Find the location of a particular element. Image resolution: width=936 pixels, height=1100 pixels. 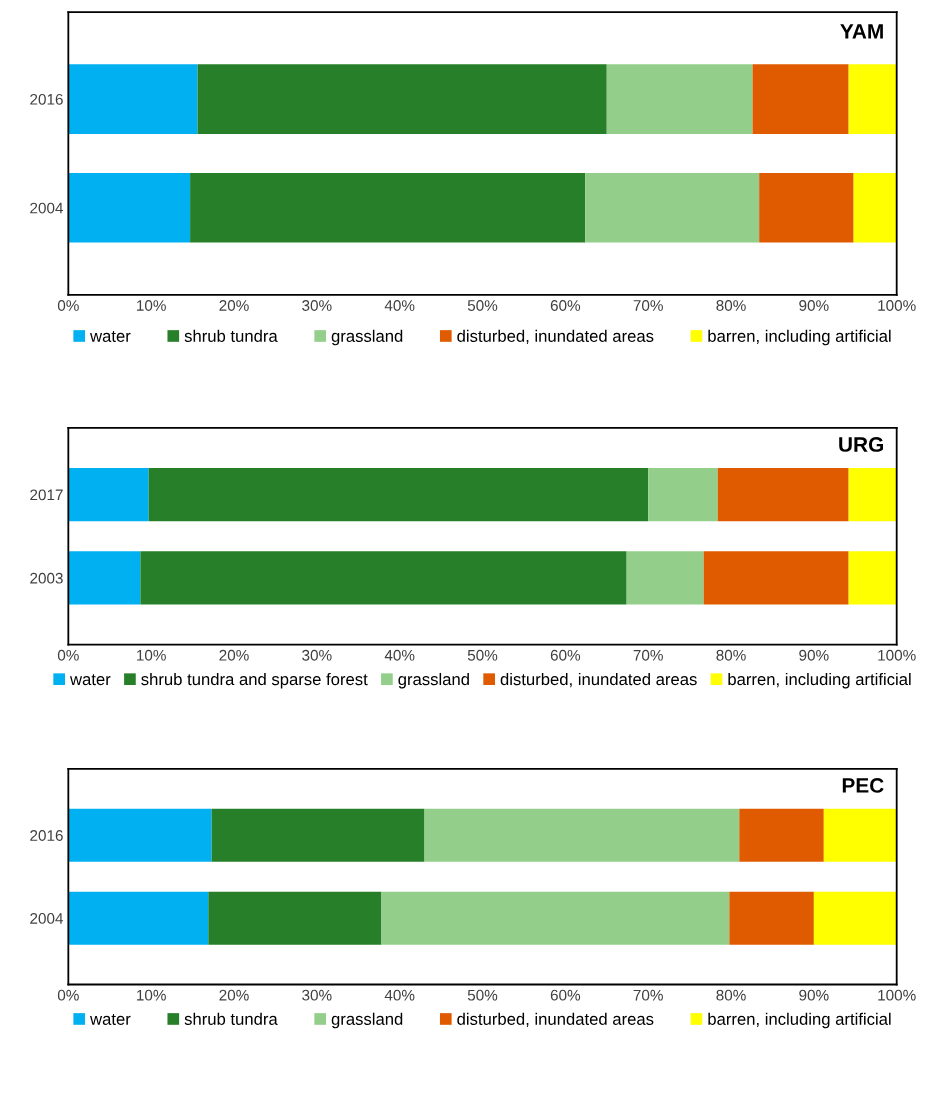

legend-label: shrub tundra and sparse forest is located at coordinates (254, 680).